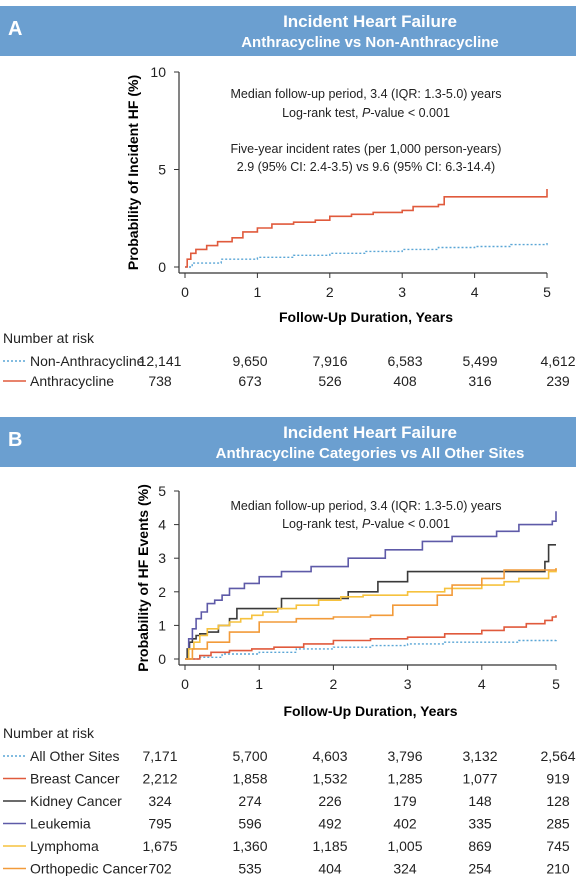  What do you see at coordinates (405, 381) in the screenshot?
I see `chart1-risk-value: 408` at bounding box center [405, 381].